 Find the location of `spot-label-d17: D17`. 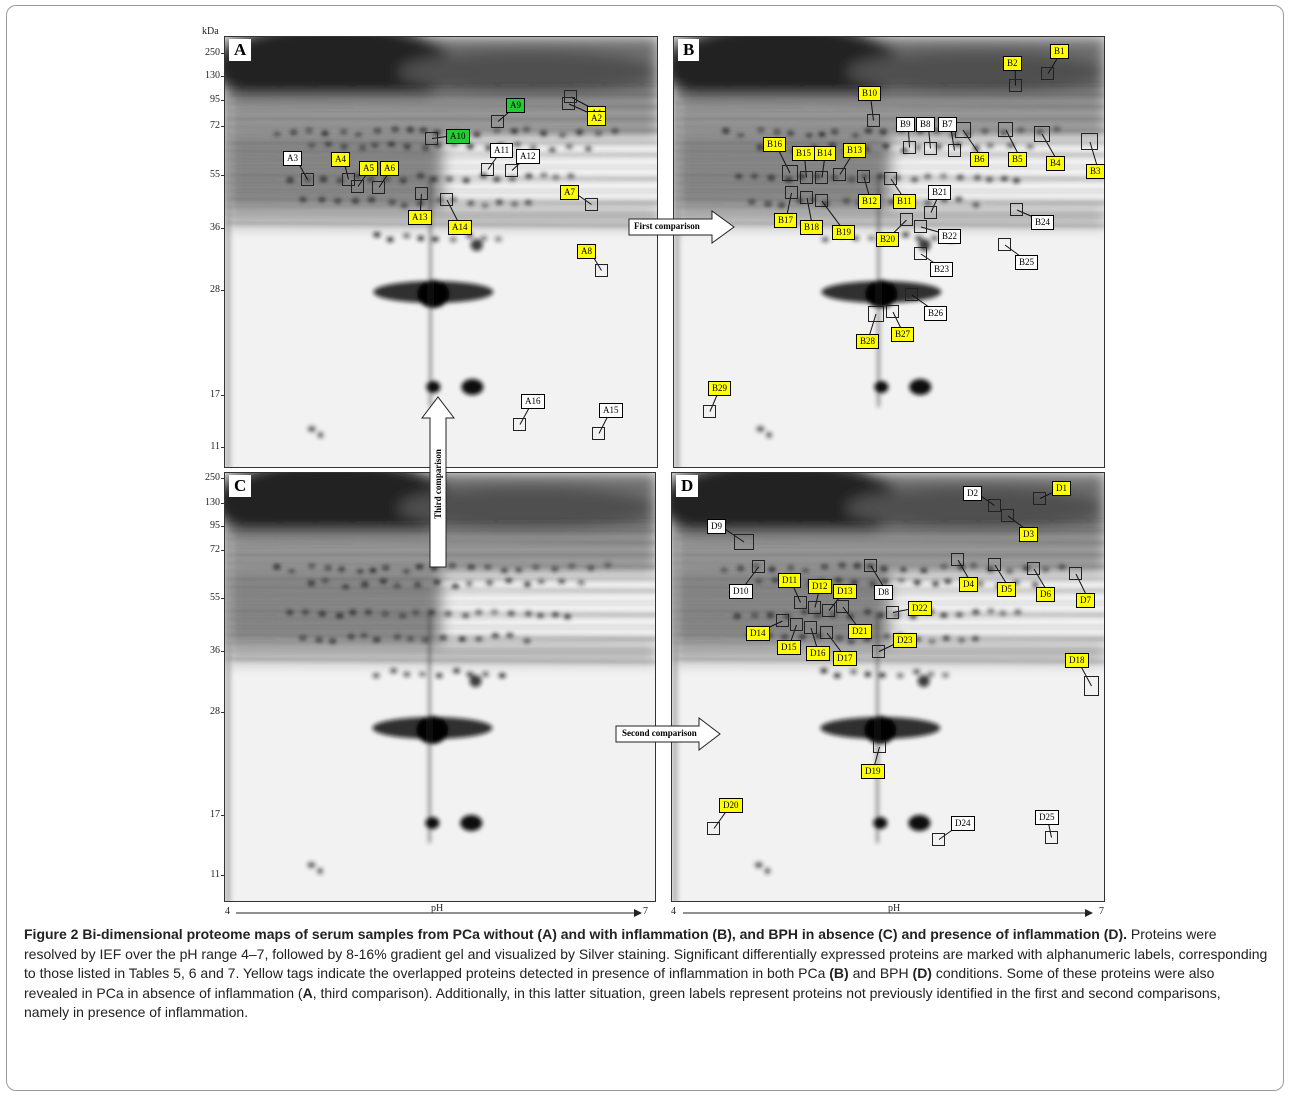

spot-label-d17: D17 is located at coordinates (845, 658).